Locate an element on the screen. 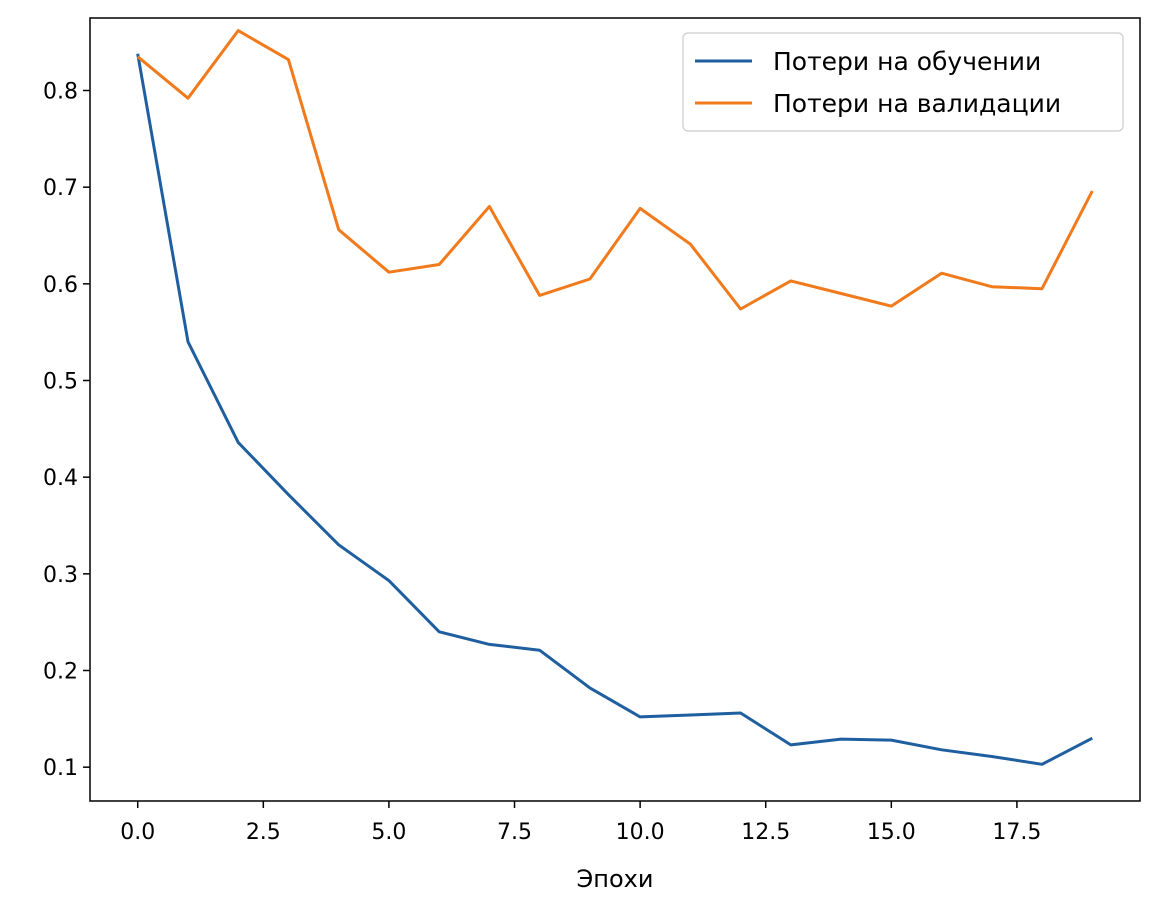 The height and width of the screenshot is (912, 1155). y-tick-label: 0.7 is located at coordinates (60, 188).